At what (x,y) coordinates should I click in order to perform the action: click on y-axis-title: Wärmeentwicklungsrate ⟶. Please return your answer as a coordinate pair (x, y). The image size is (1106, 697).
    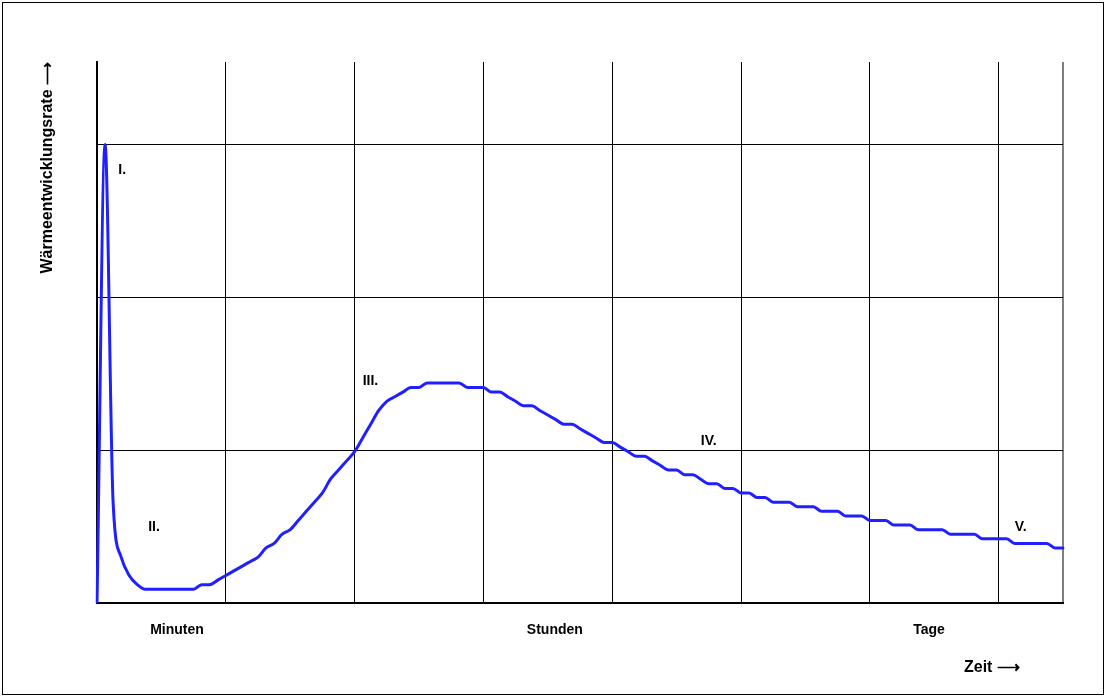
    Looking at the image, I should click on (47, 168).